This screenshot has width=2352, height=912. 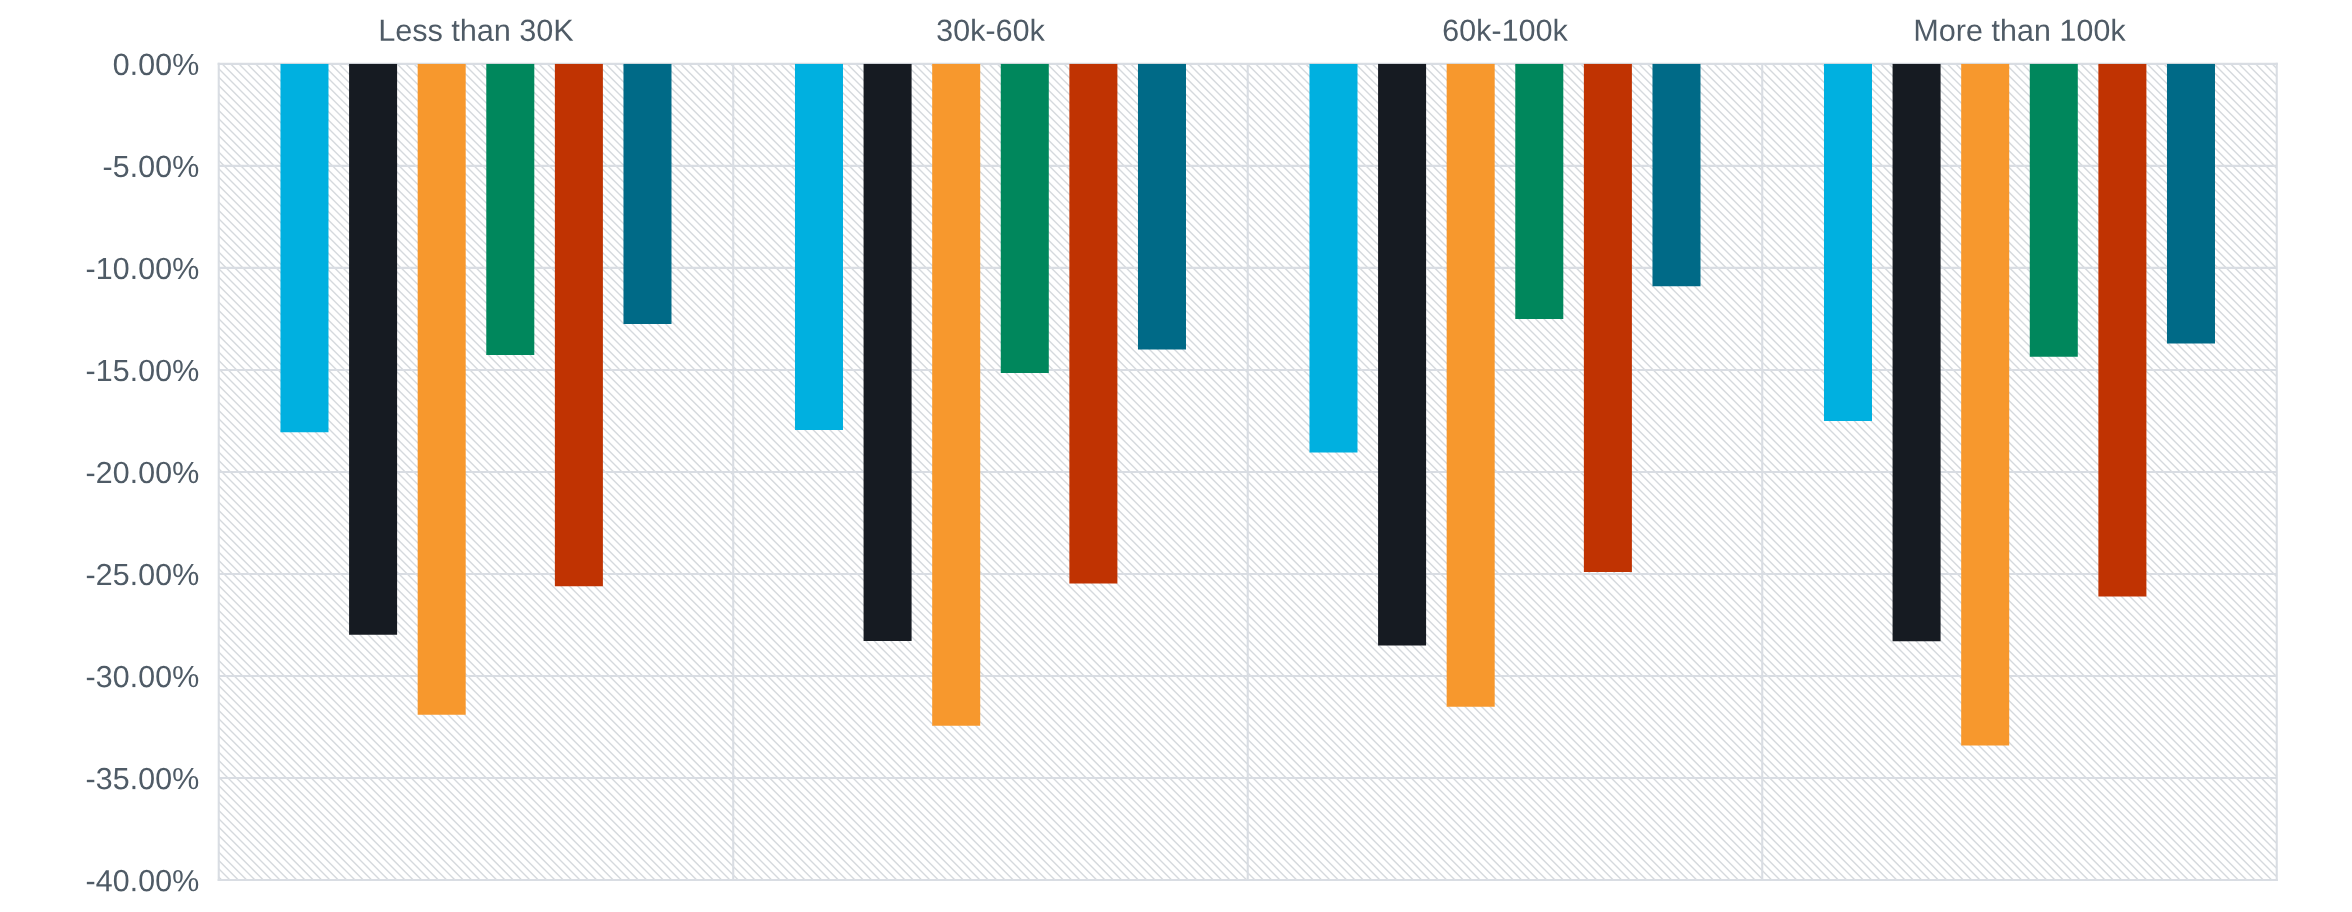 What do you see at coordinates (156, 64) in the screenshot?
I see `y-tick-label: 0.00%` at bounding box center [156, 64].